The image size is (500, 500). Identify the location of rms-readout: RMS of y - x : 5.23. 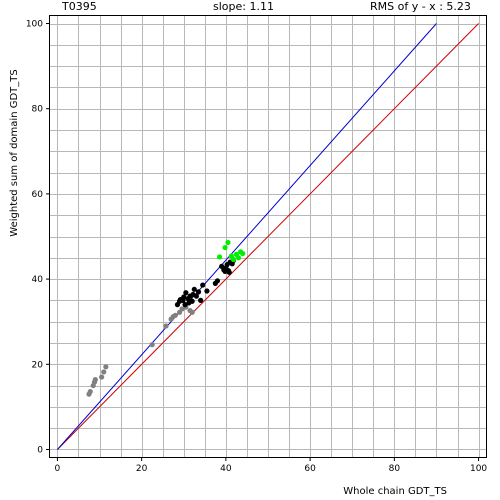
(420, 6).